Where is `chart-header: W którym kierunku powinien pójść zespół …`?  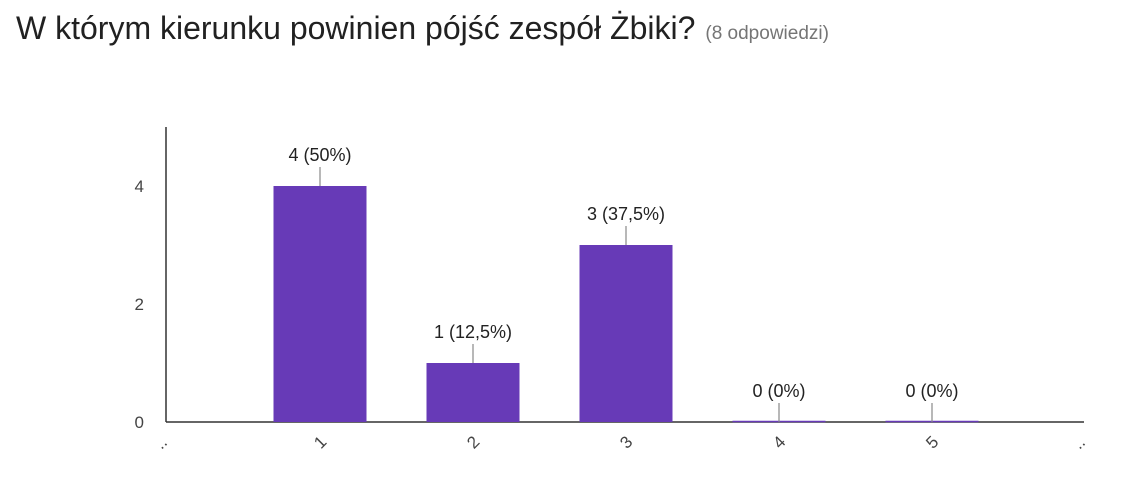 chart-header: W którym kierunku powinien pójść zespół … is located at coordinates (422, 28).